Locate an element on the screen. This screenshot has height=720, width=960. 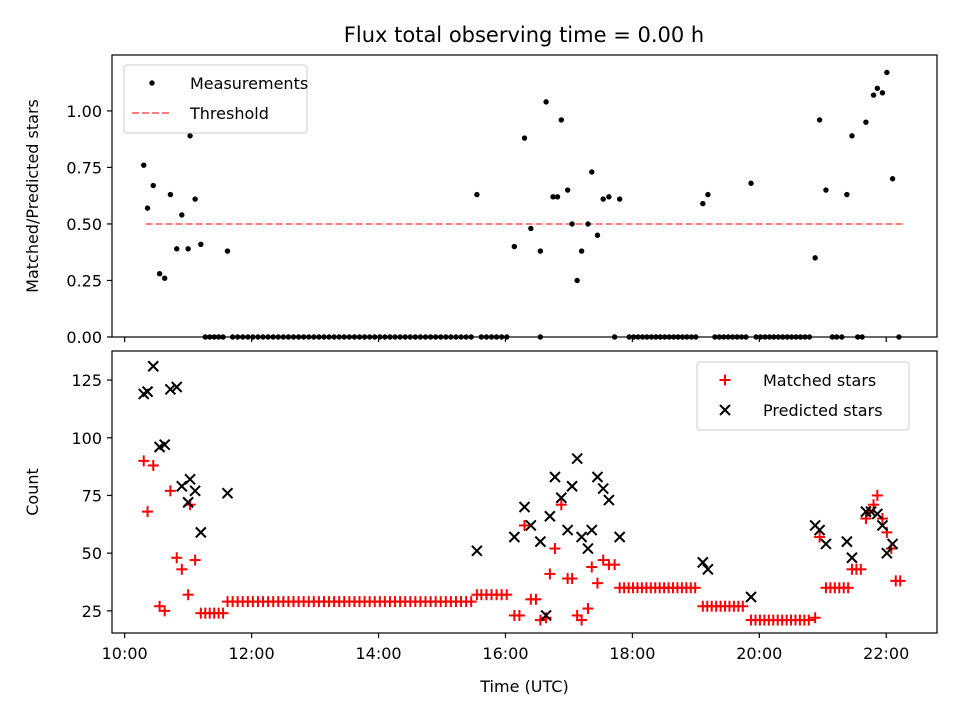
x-tick-label: 10:00 is located at coordinates (125, 653).